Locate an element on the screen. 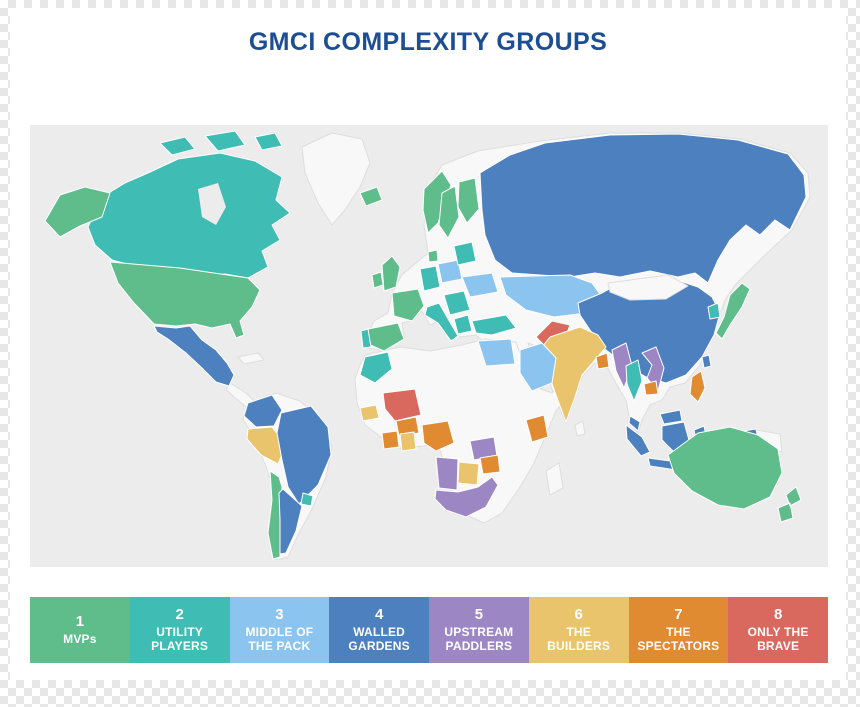 The height and width of the screenshot is (707, 860). region-taiwan is located at coordinates (706, 361).